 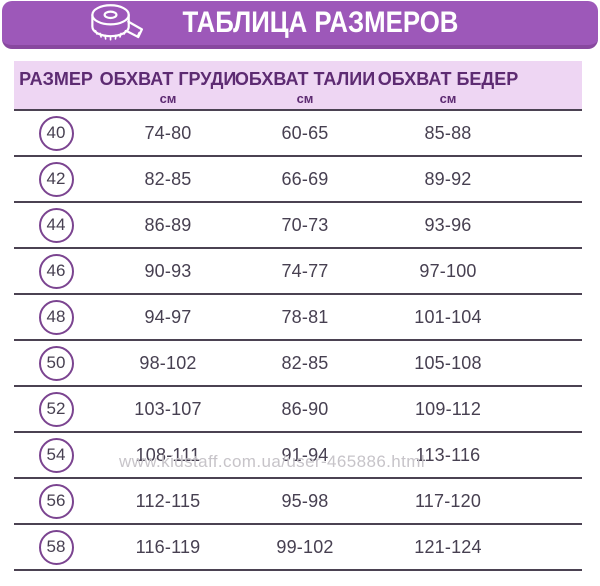 I want to click on size-badge-value: 58, so click(x=56, y=546).